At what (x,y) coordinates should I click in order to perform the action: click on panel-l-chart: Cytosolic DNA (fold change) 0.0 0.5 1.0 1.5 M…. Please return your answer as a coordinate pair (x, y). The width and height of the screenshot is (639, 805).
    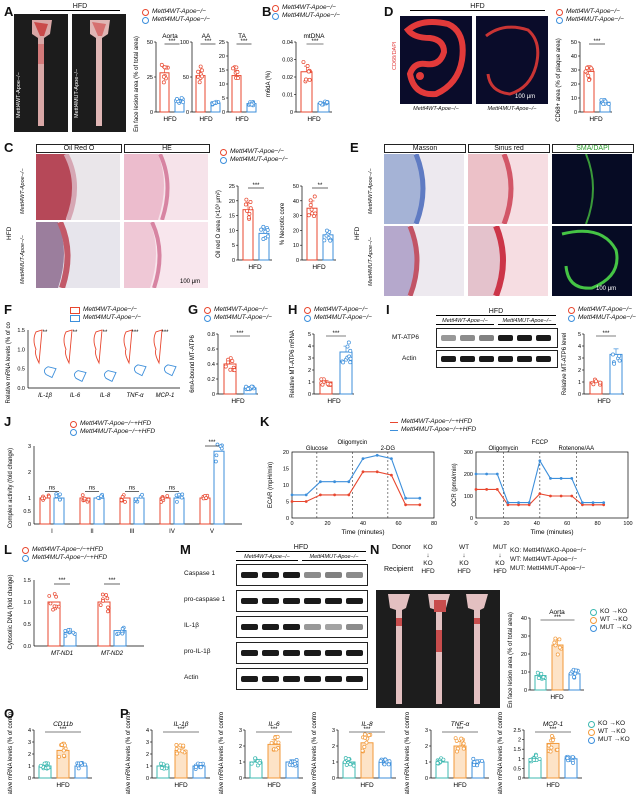
    Looking at the image, I should click on (76, 615).